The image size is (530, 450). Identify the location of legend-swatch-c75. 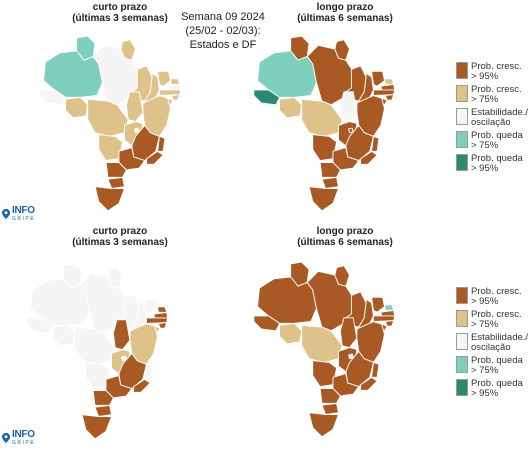
(462, 318).